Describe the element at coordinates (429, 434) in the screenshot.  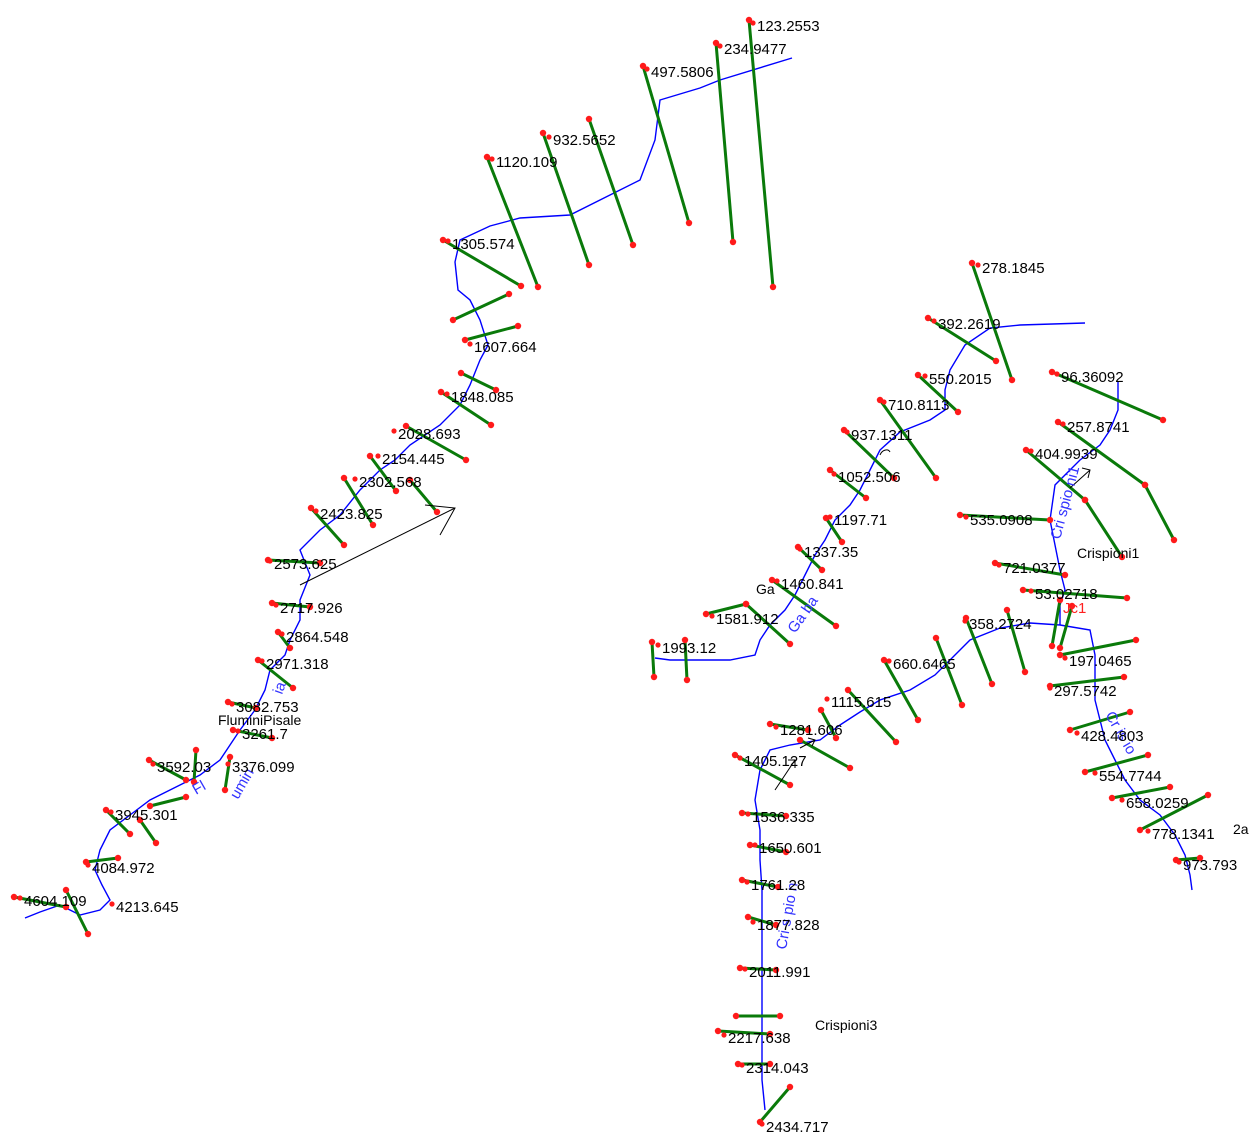
I see `station-label: 2028.693` at that location.